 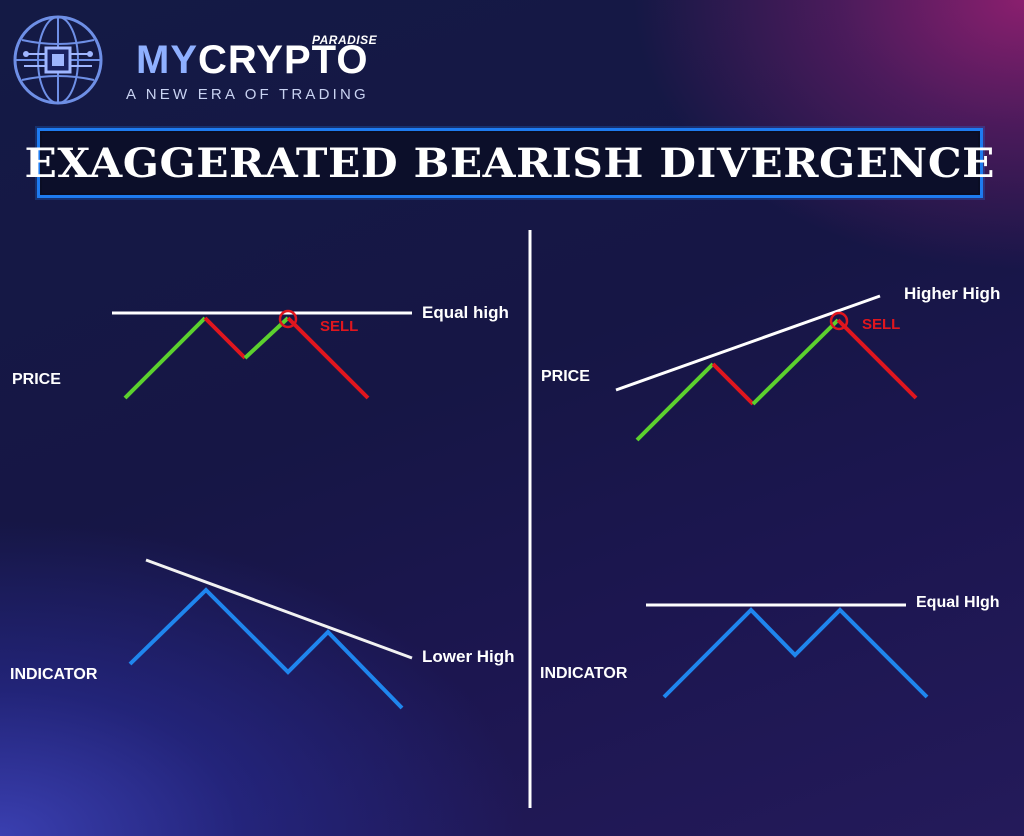 What do you see at coordinates (36, 379) in the screenshot?
I see `left-price-label: PRICE` at bounding box center [36, 379].